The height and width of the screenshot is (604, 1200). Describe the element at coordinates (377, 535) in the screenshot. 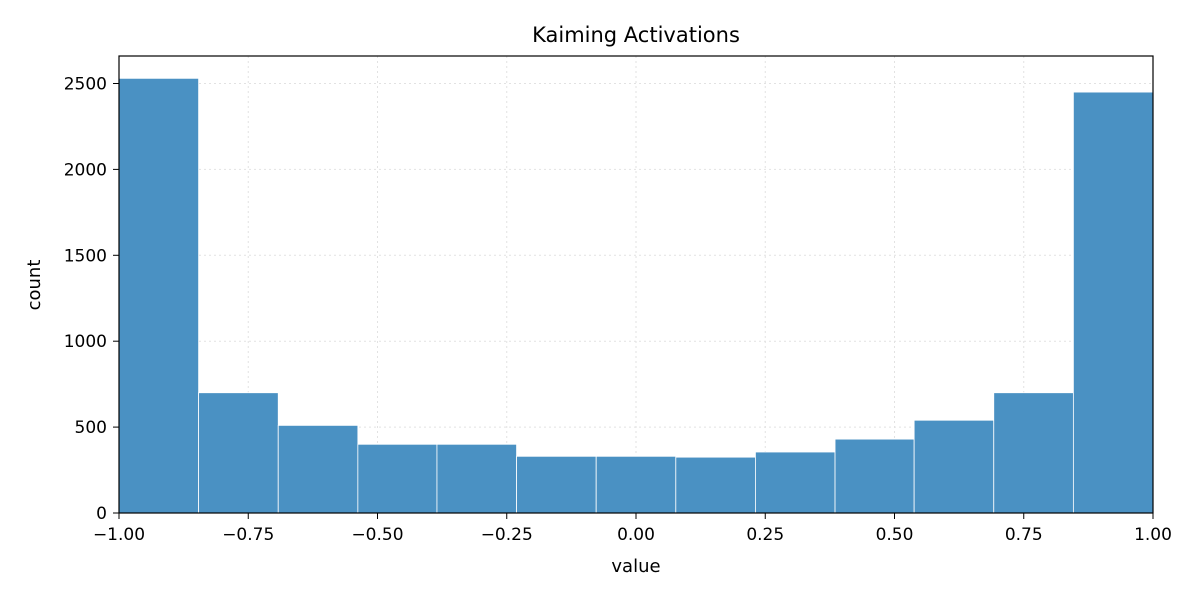

I see `x-tick-label: −0.50` at that location.